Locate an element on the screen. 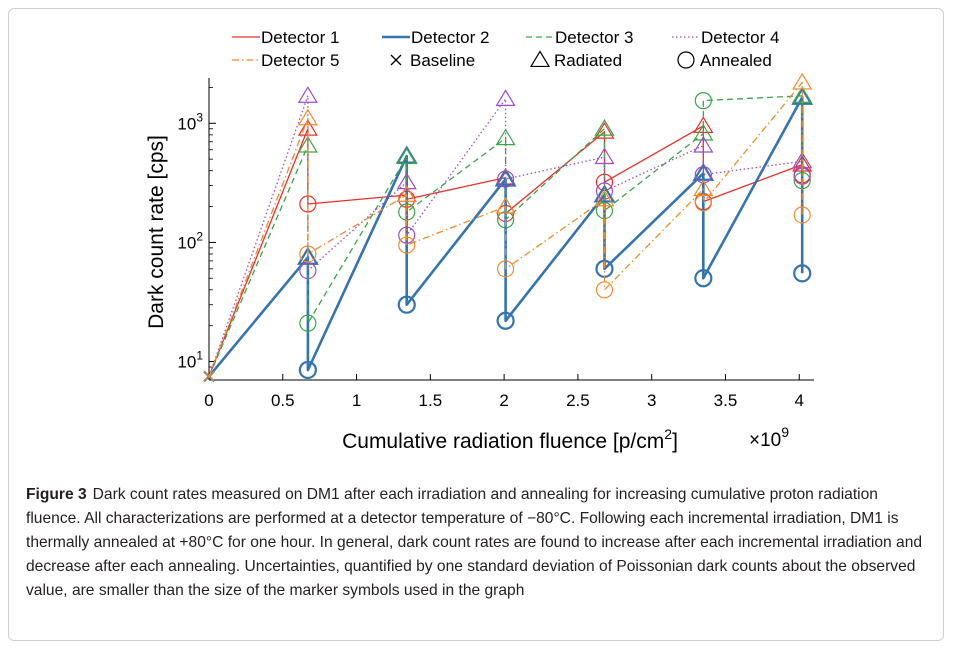  legend-triangle-marker is located at coordinates (540, 59).